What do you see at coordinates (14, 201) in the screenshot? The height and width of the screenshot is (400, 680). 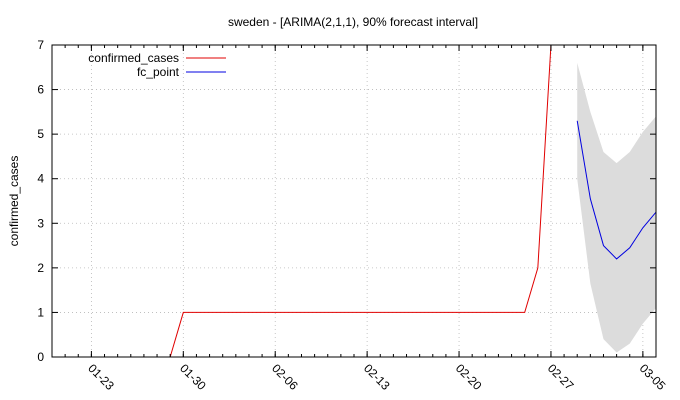 I see `y-axis-label: confirmed_cases` at bounding box center [14, 201].